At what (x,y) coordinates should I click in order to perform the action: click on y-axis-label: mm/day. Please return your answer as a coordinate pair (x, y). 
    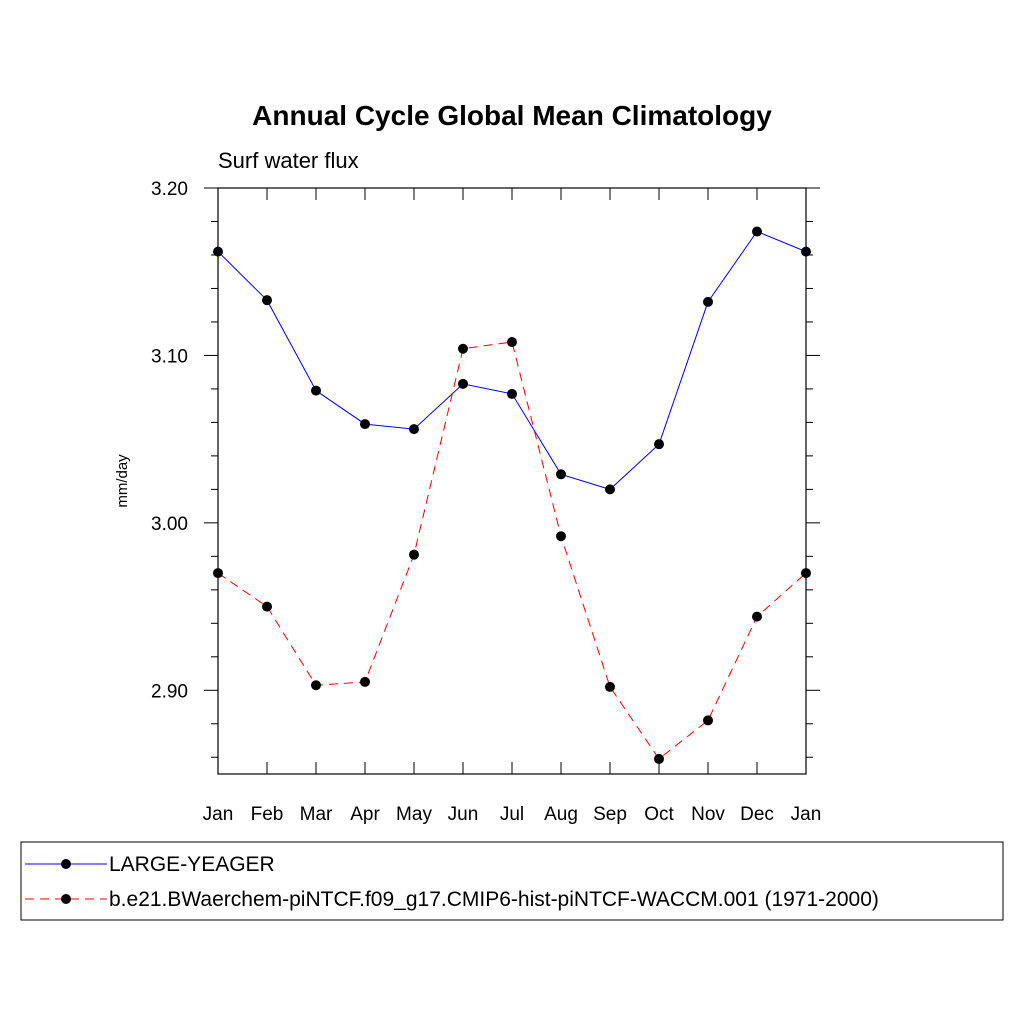
    Looking at the image, I should click on (122, 481).